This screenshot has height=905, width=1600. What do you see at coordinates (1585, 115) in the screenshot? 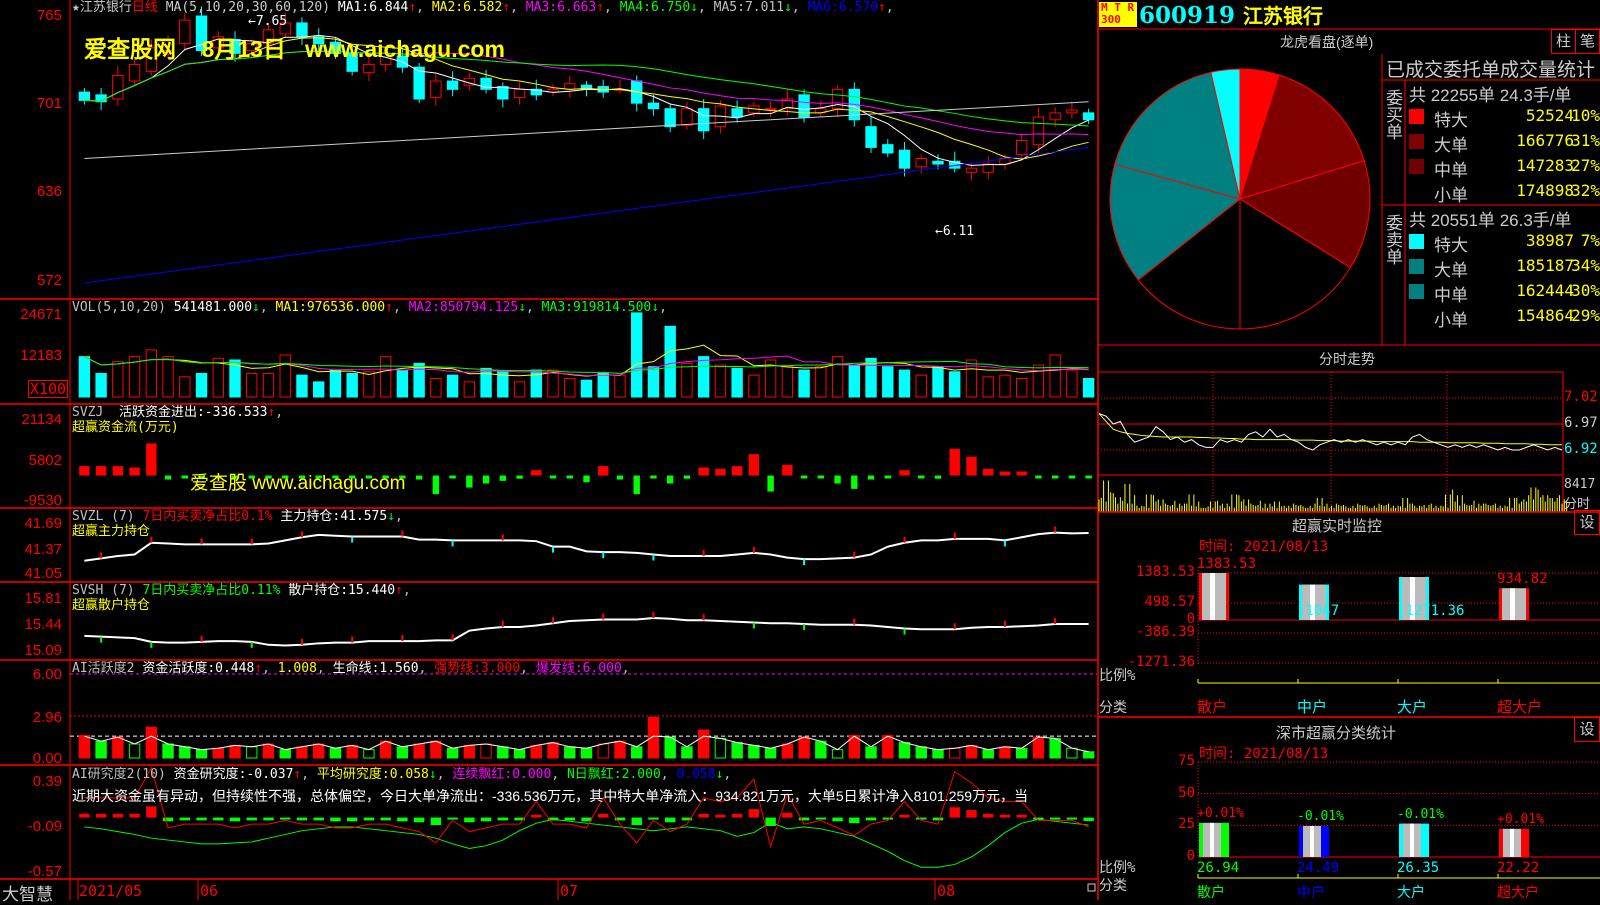
I see `order-percent: 10%` at bounding box center [1585, 115].